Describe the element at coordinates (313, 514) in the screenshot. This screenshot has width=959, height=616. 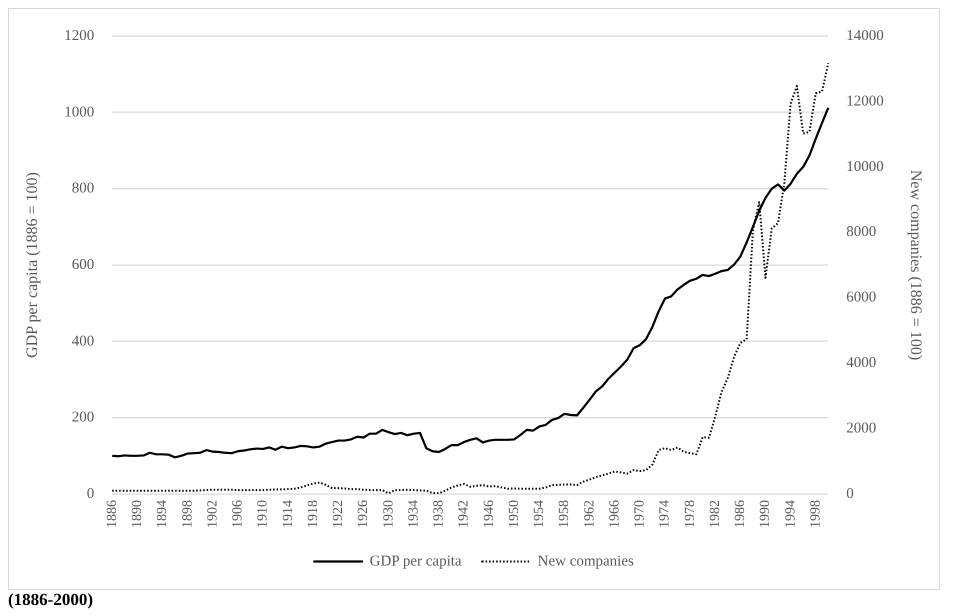
I see `x-tick-label: 1918` at that location.